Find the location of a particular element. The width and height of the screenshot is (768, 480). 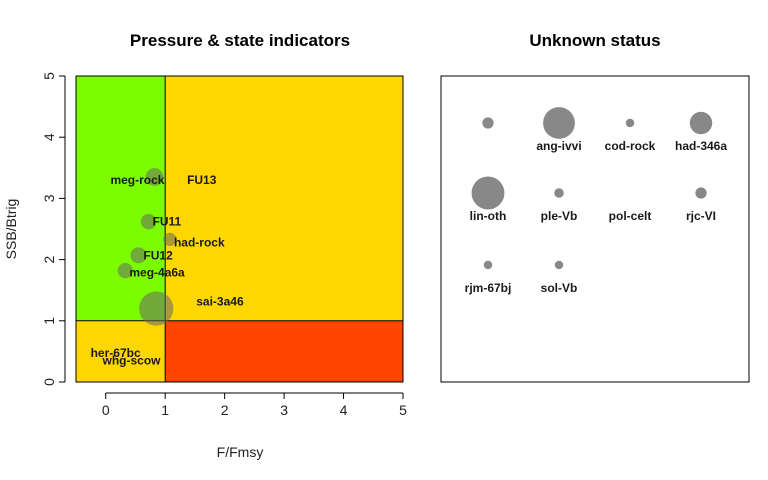

x-axis-label: F/Fmsy is located at coordinates (240, 452).